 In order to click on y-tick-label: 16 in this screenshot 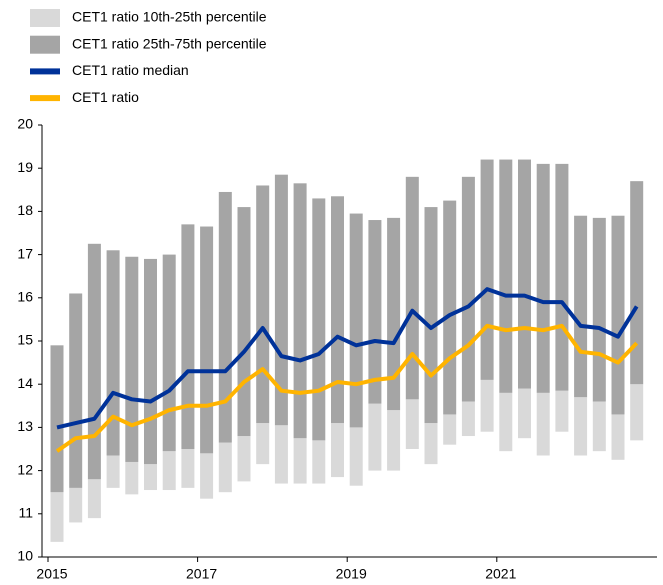, I will do `click(25, 297)`.